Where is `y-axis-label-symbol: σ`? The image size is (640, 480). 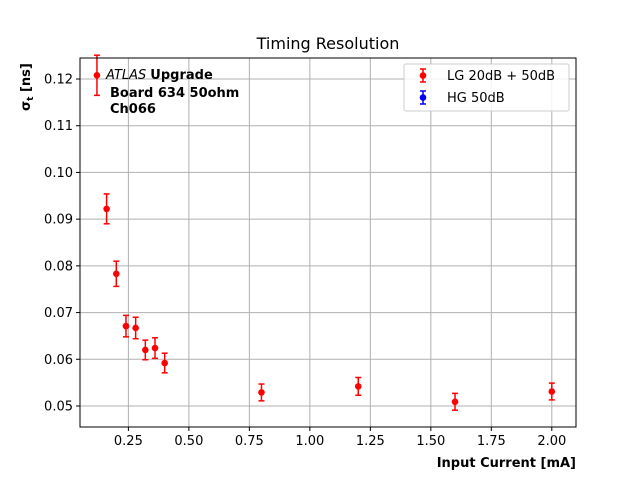 y-axis-label-symbol: σ is located at coordinates (26, 106).